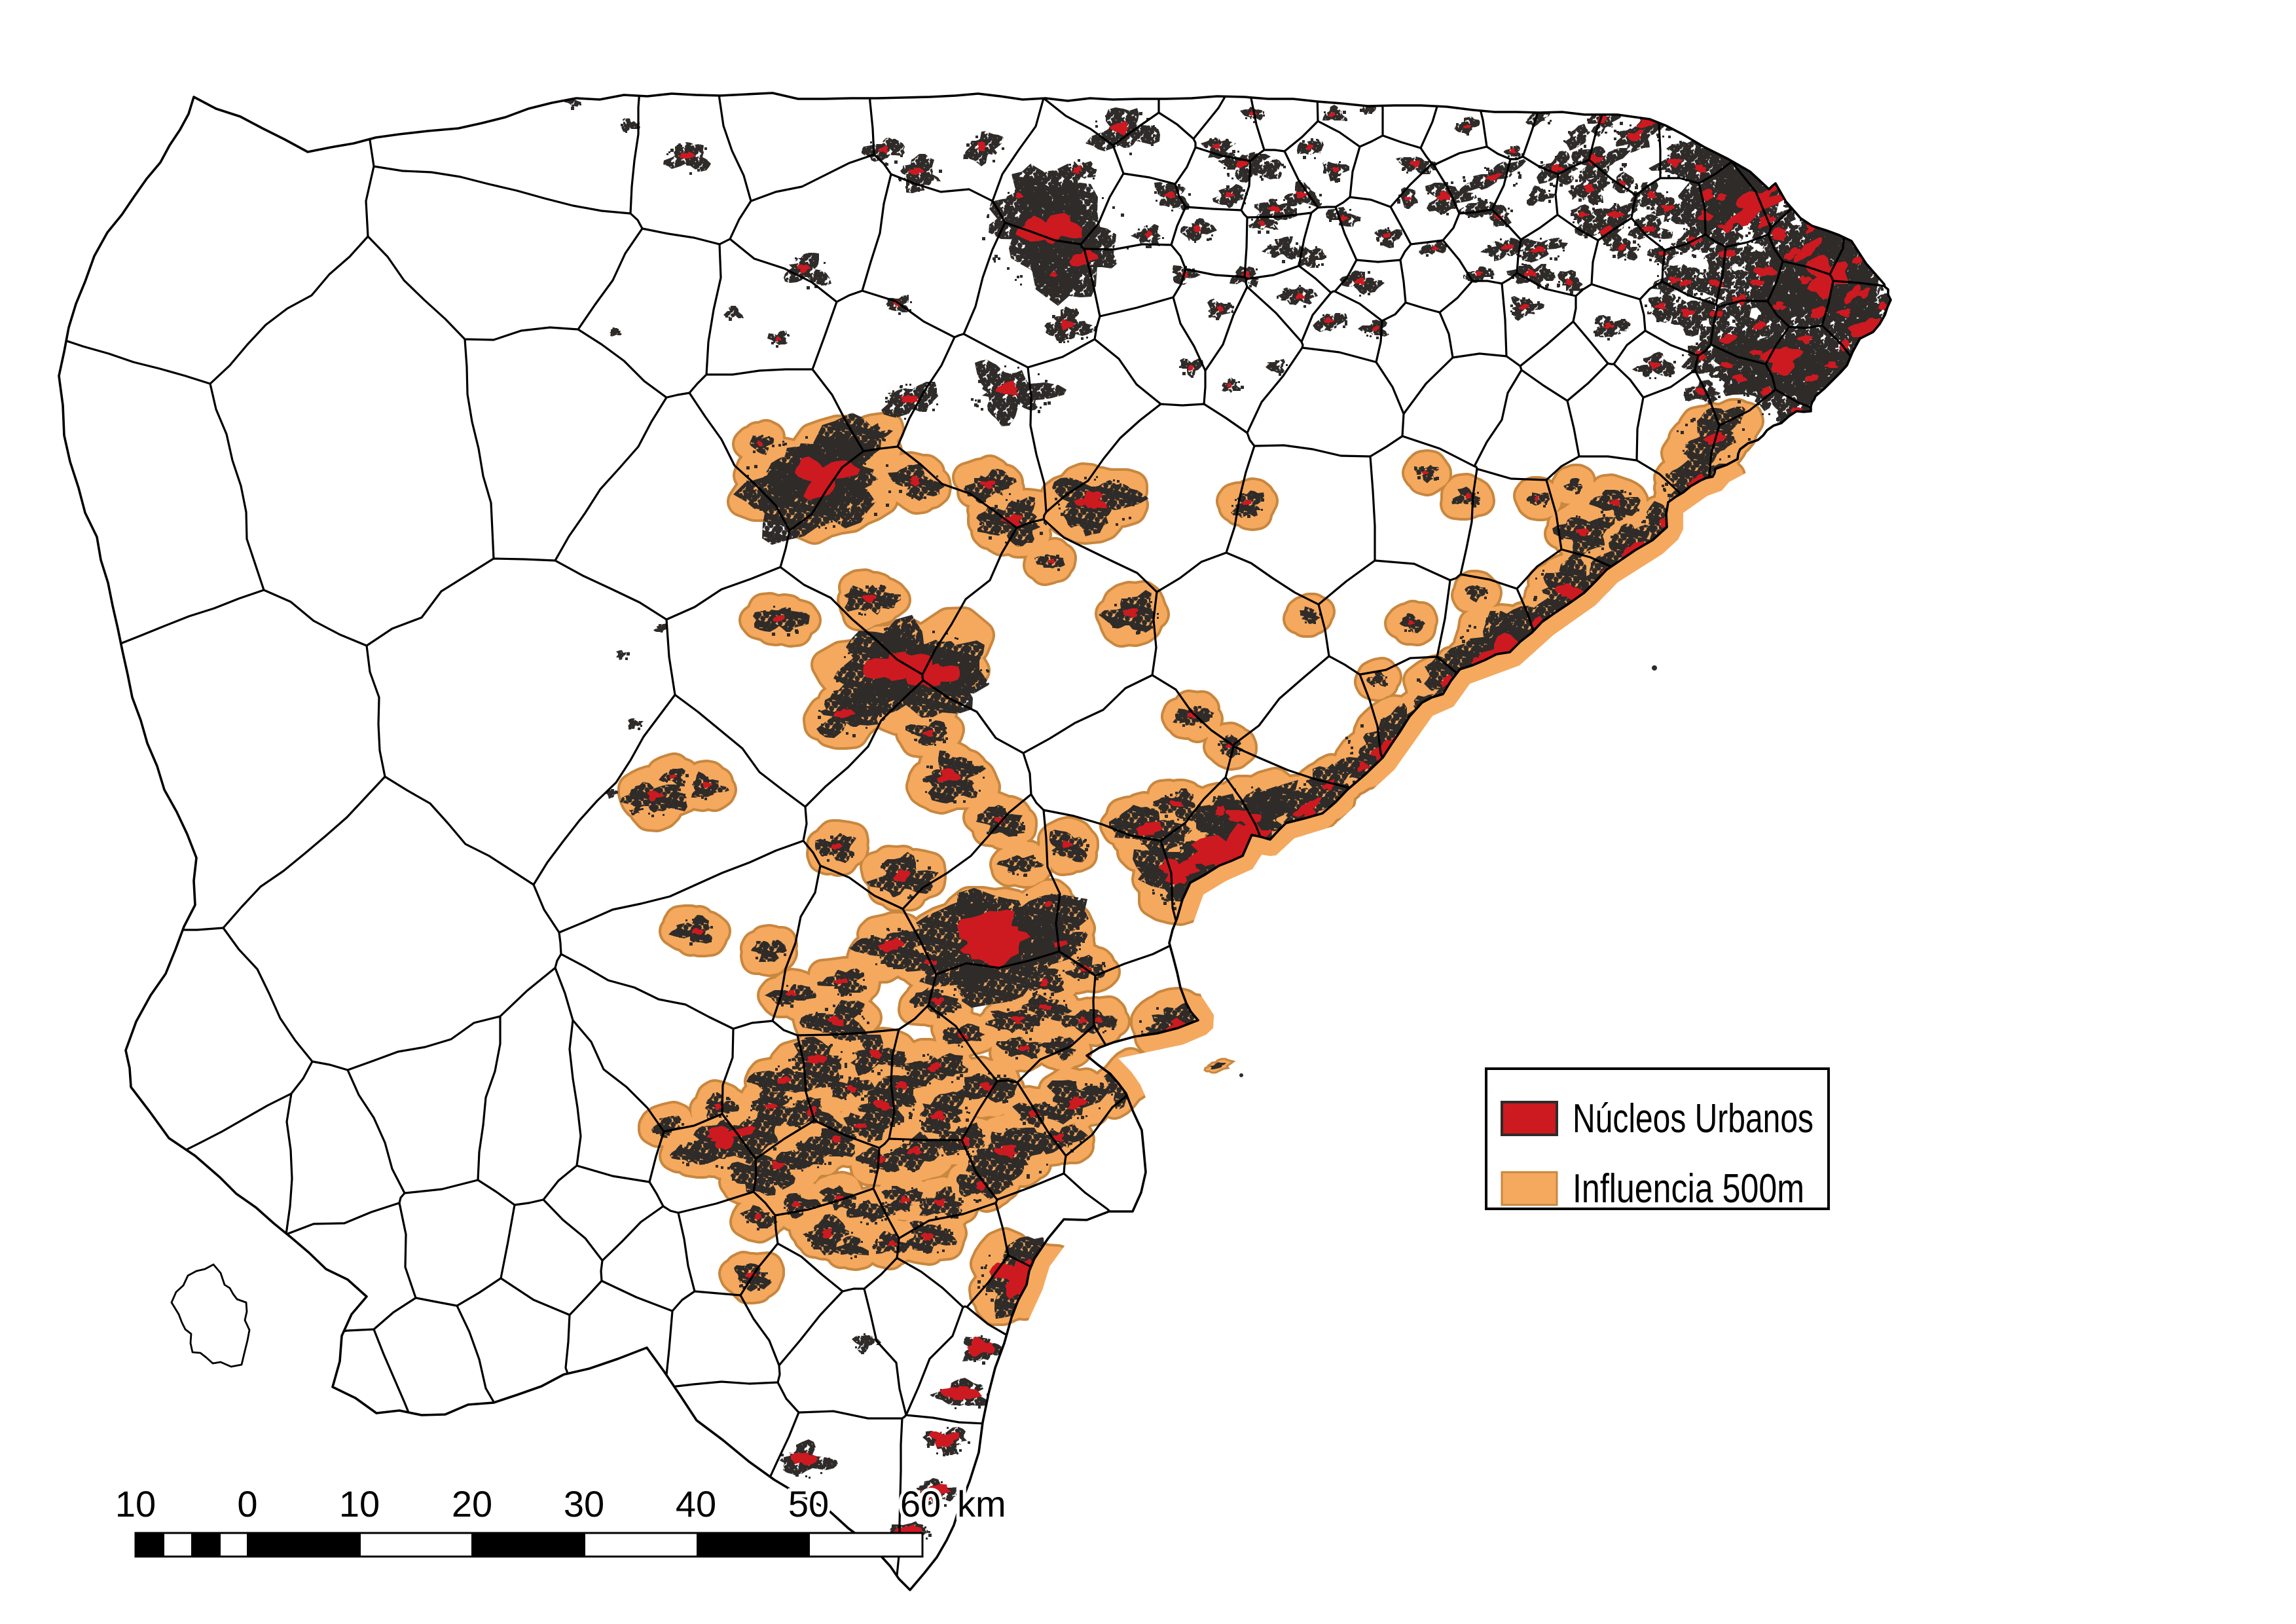  Describe the element at coordinates (1688, 1188) in the screenshot. I see `svg-text: Influencia 500m` at that location.